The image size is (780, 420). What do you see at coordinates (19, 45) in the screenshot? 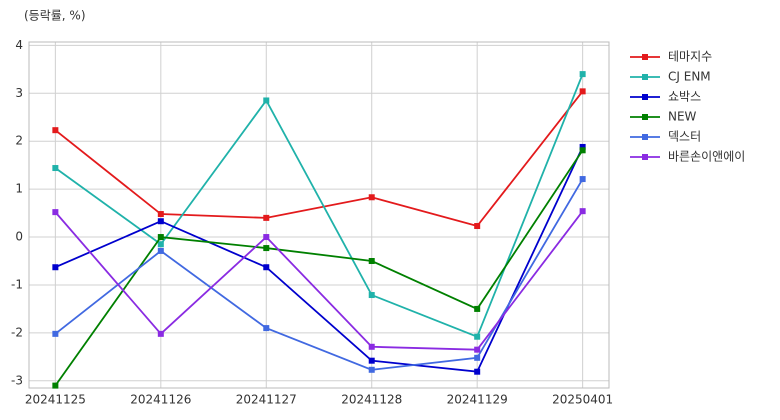
I see `y-tick-label: 4` at bounding box center [19, 45].